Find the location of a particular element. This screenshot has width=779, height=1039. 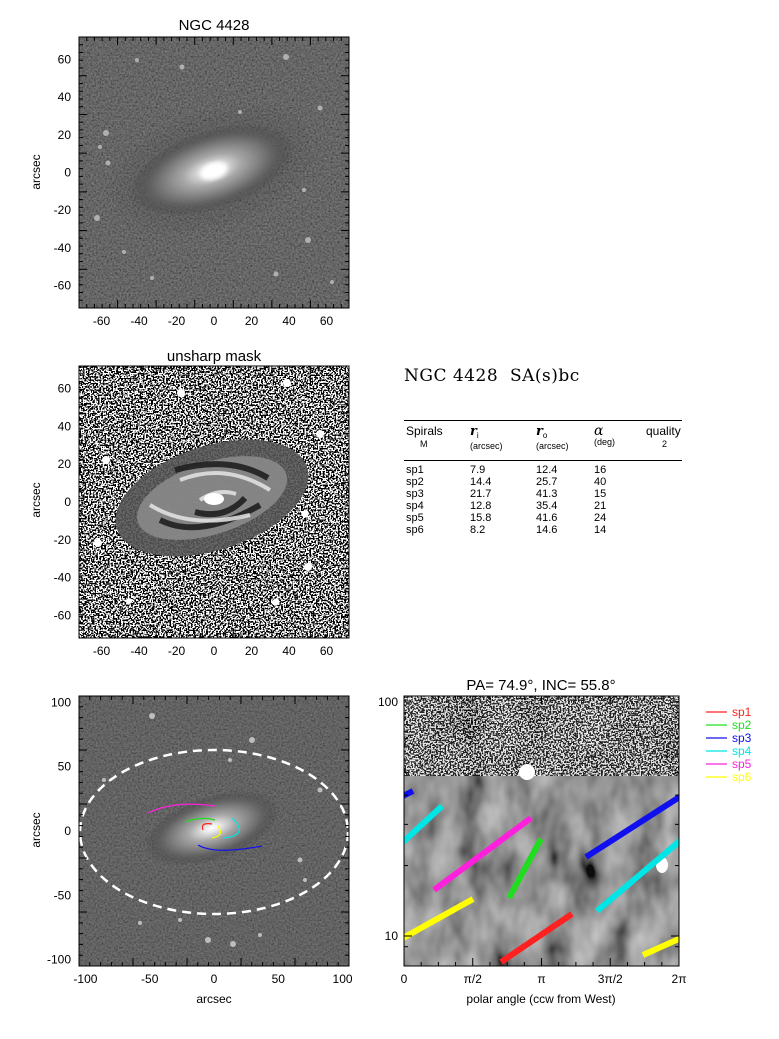

middle-axis-ticks is located at coordinates (214, 502).